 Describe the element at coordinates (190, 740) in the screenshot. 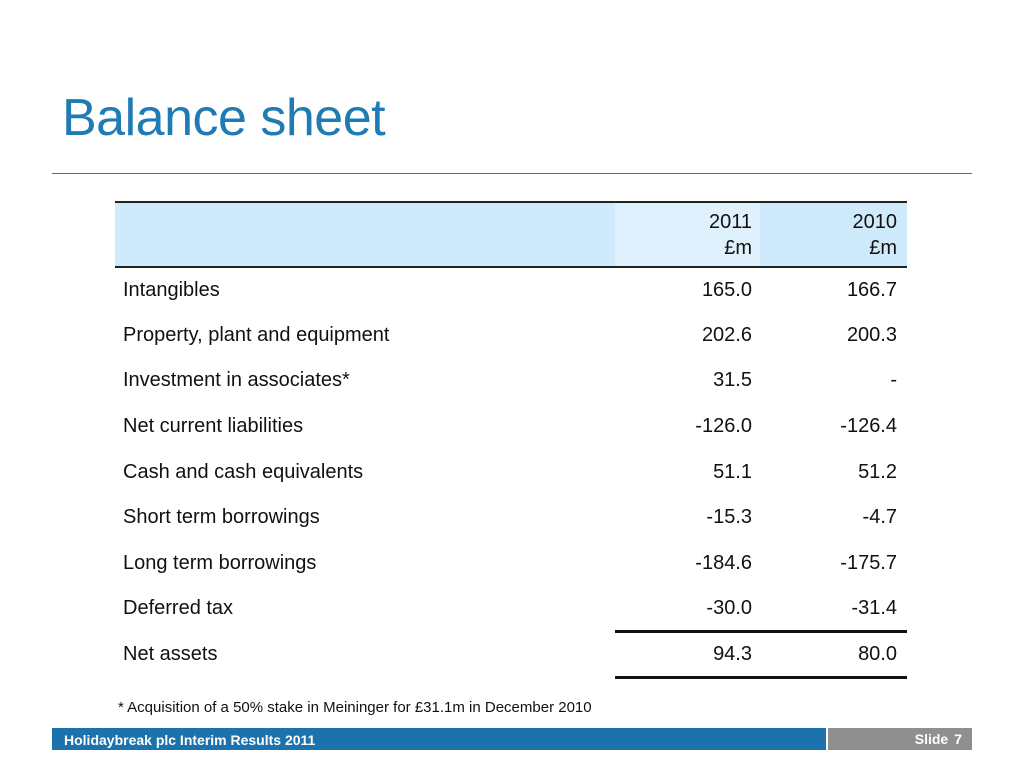

I see `footer-text: Holidaybreak plc Interim Results 2011` at that location.